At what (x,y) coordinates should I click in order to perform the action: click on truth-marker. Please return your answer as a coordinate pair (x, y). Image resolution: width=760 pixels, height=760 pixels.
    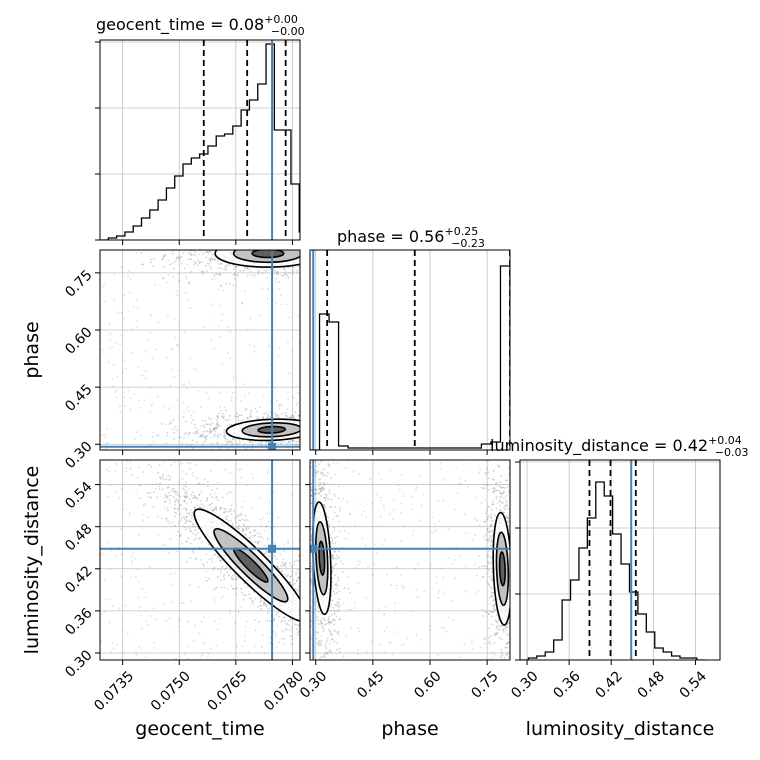
    Looking at the image, I should click on (272, 548).